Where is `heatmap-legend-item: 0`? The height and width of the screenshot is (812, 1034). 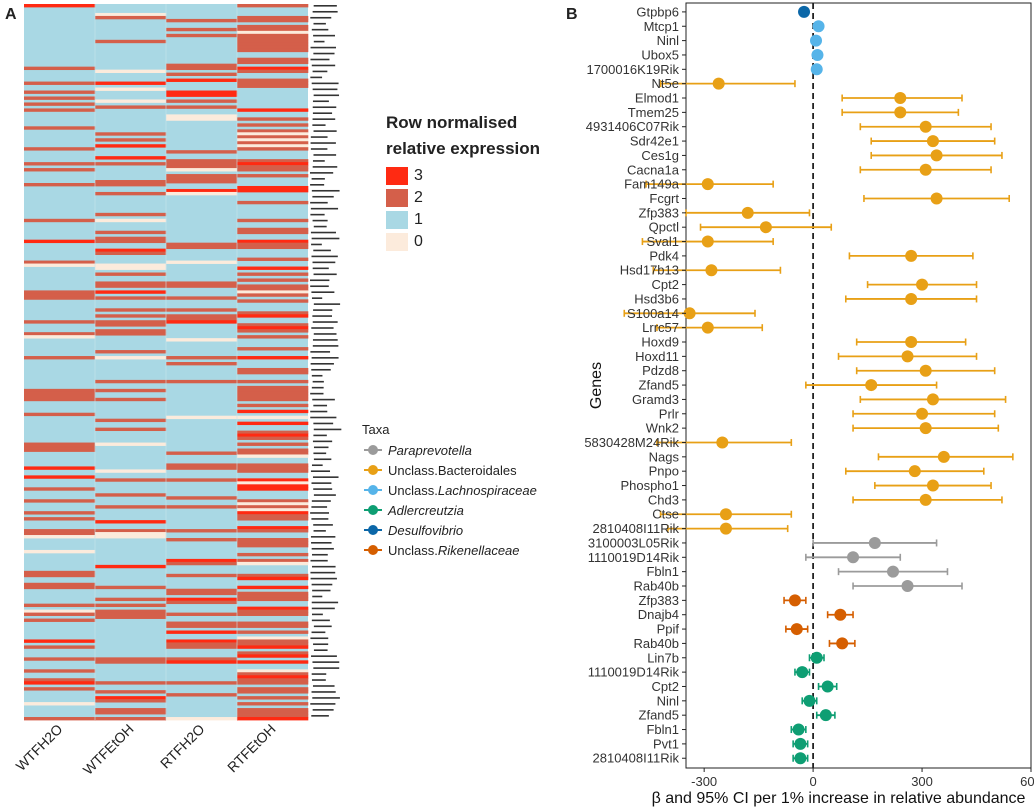
heatmap-legend-item: 0 is located at coordinates (404, 242).